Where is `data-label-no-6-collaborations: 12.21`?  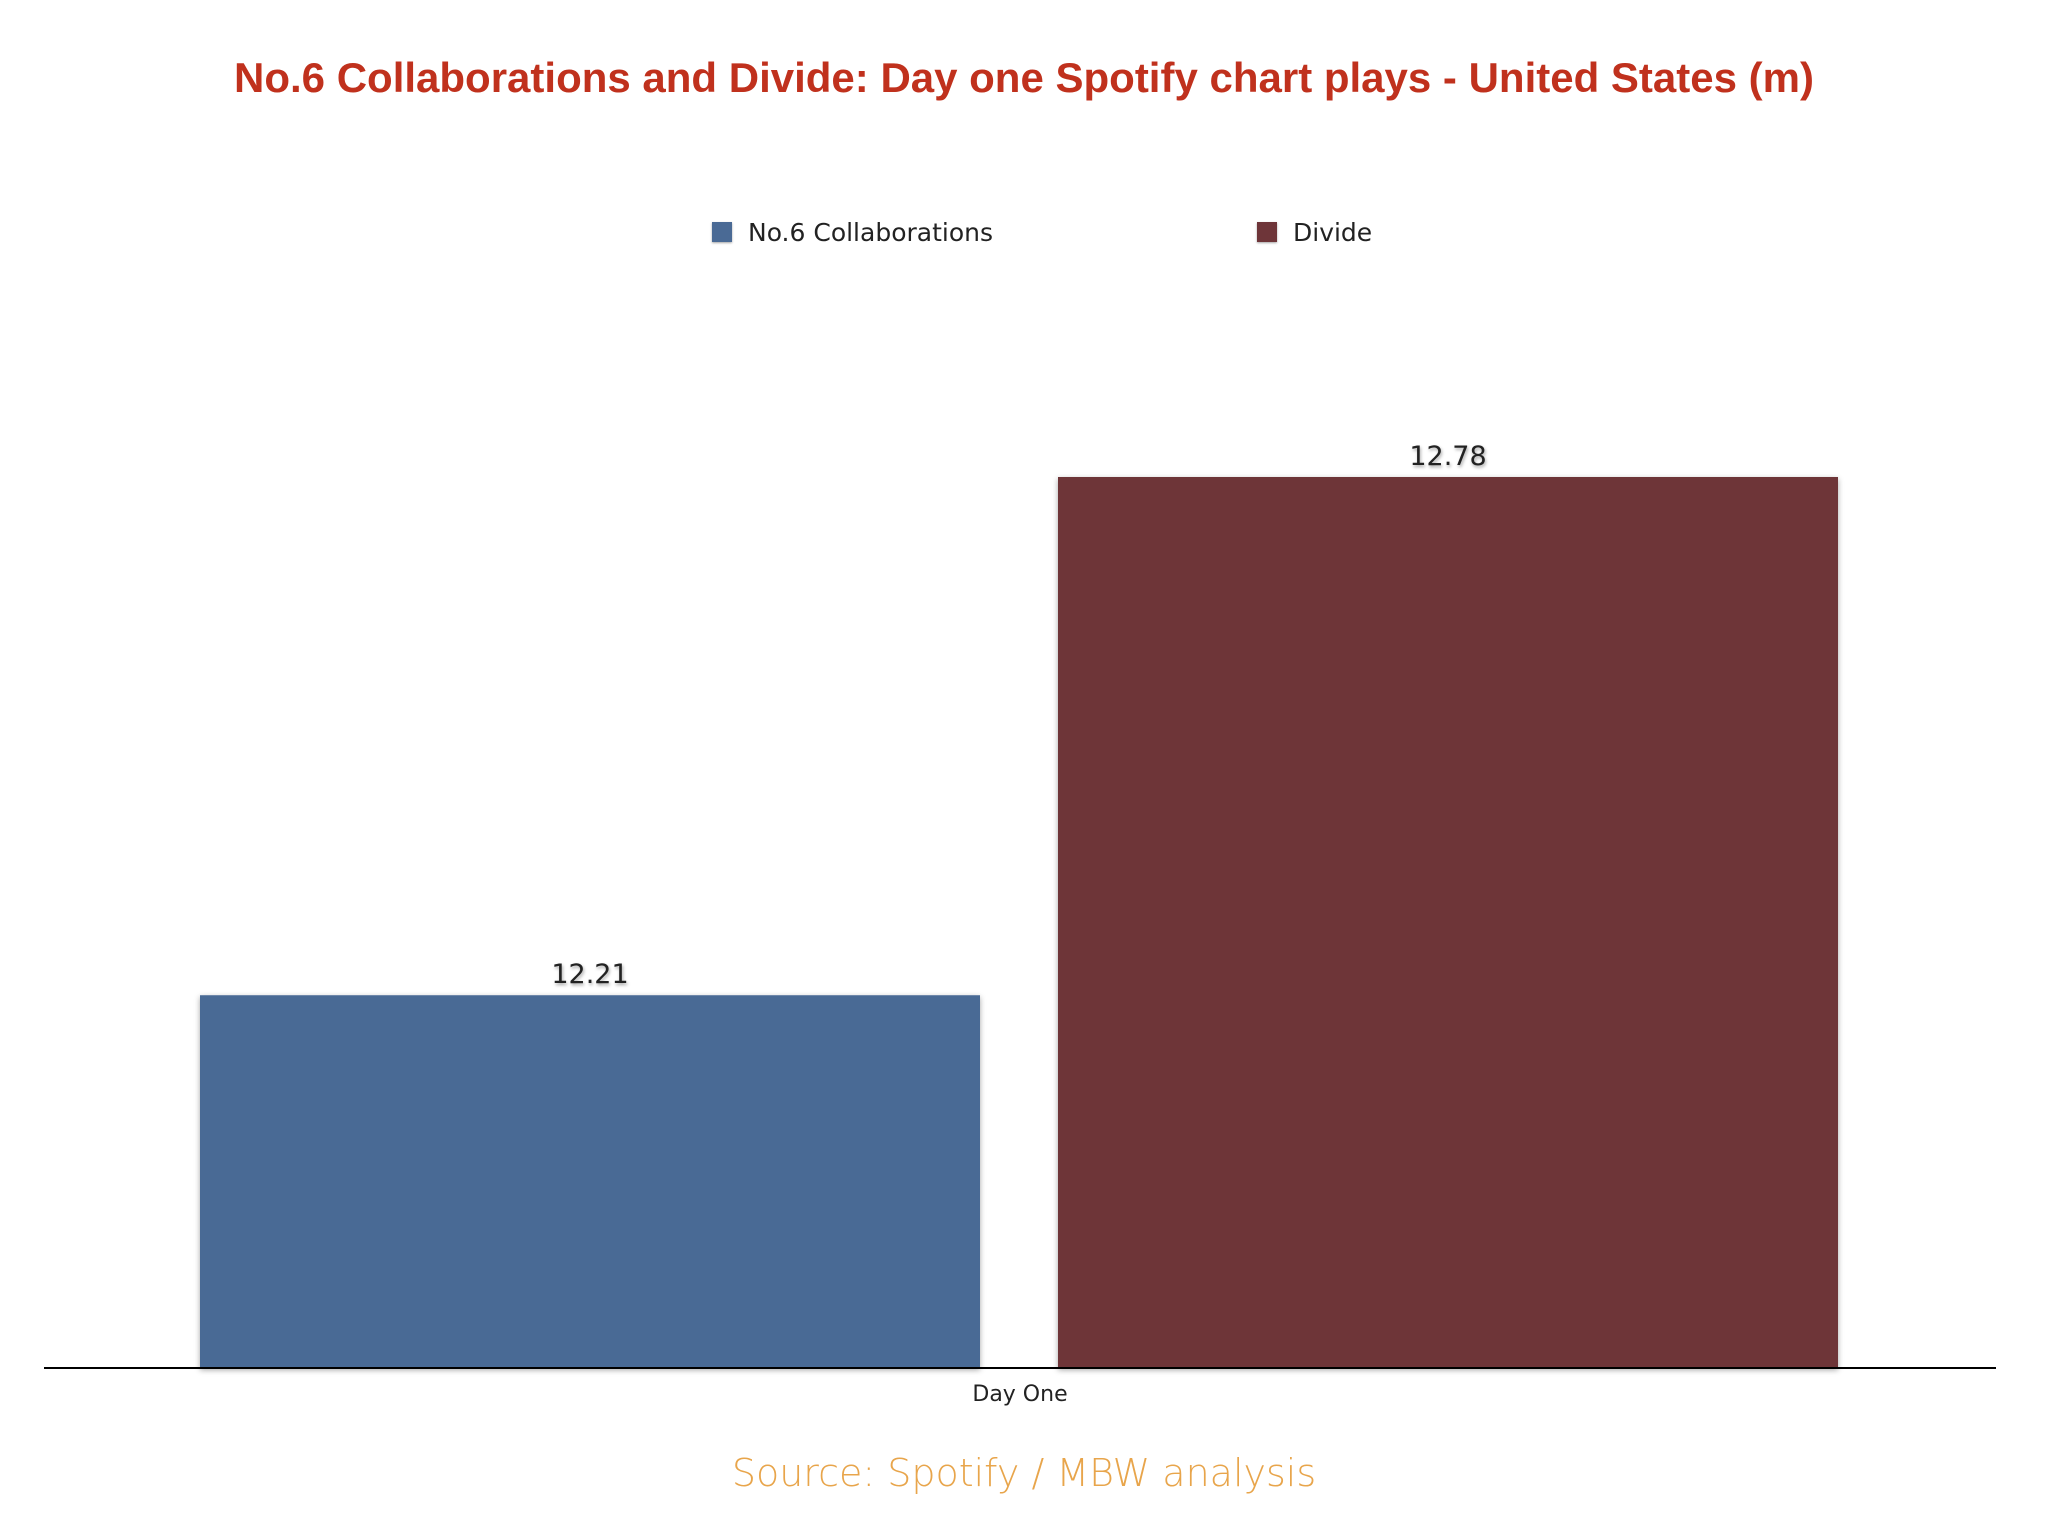
data-label-no-6-collaborations: 12.21 is located at coordinates (589, 974).